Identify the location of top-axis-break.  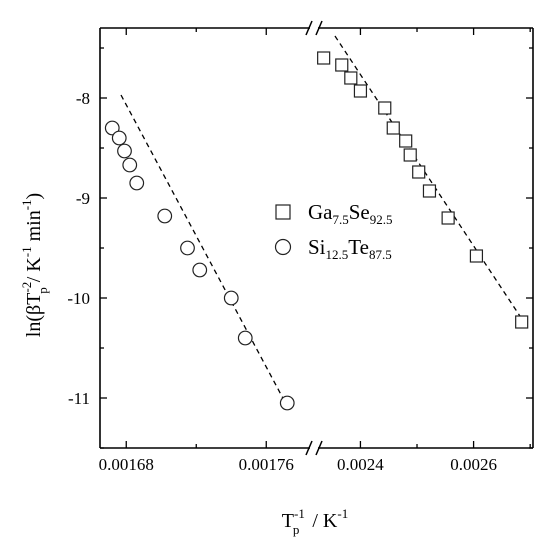
(314, 28).